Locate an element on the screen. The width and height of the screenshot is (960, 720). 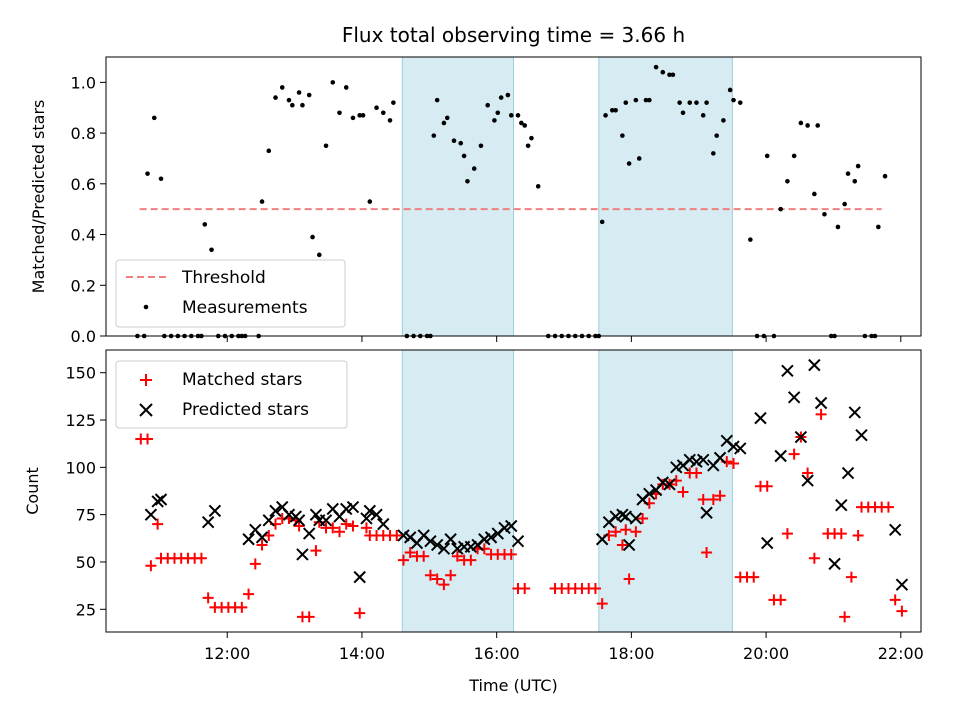
x-tick-label: 16:00 is located at coordinates (497, 653).